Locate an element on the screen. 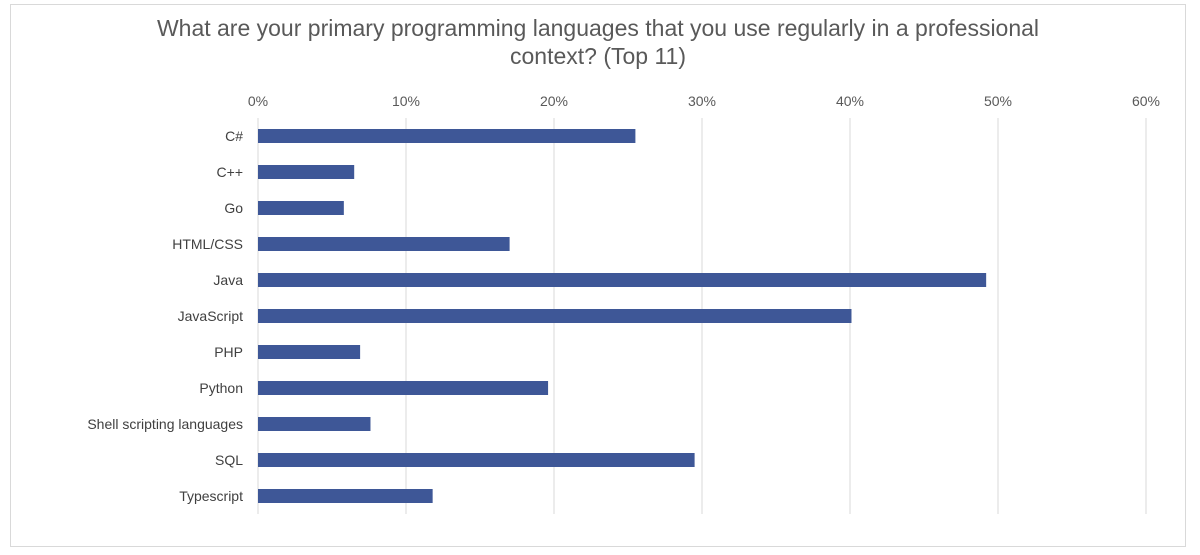 This screenshot has width=1200, height=555. x-tick-label: 30% is located at coordinates (702, 101).